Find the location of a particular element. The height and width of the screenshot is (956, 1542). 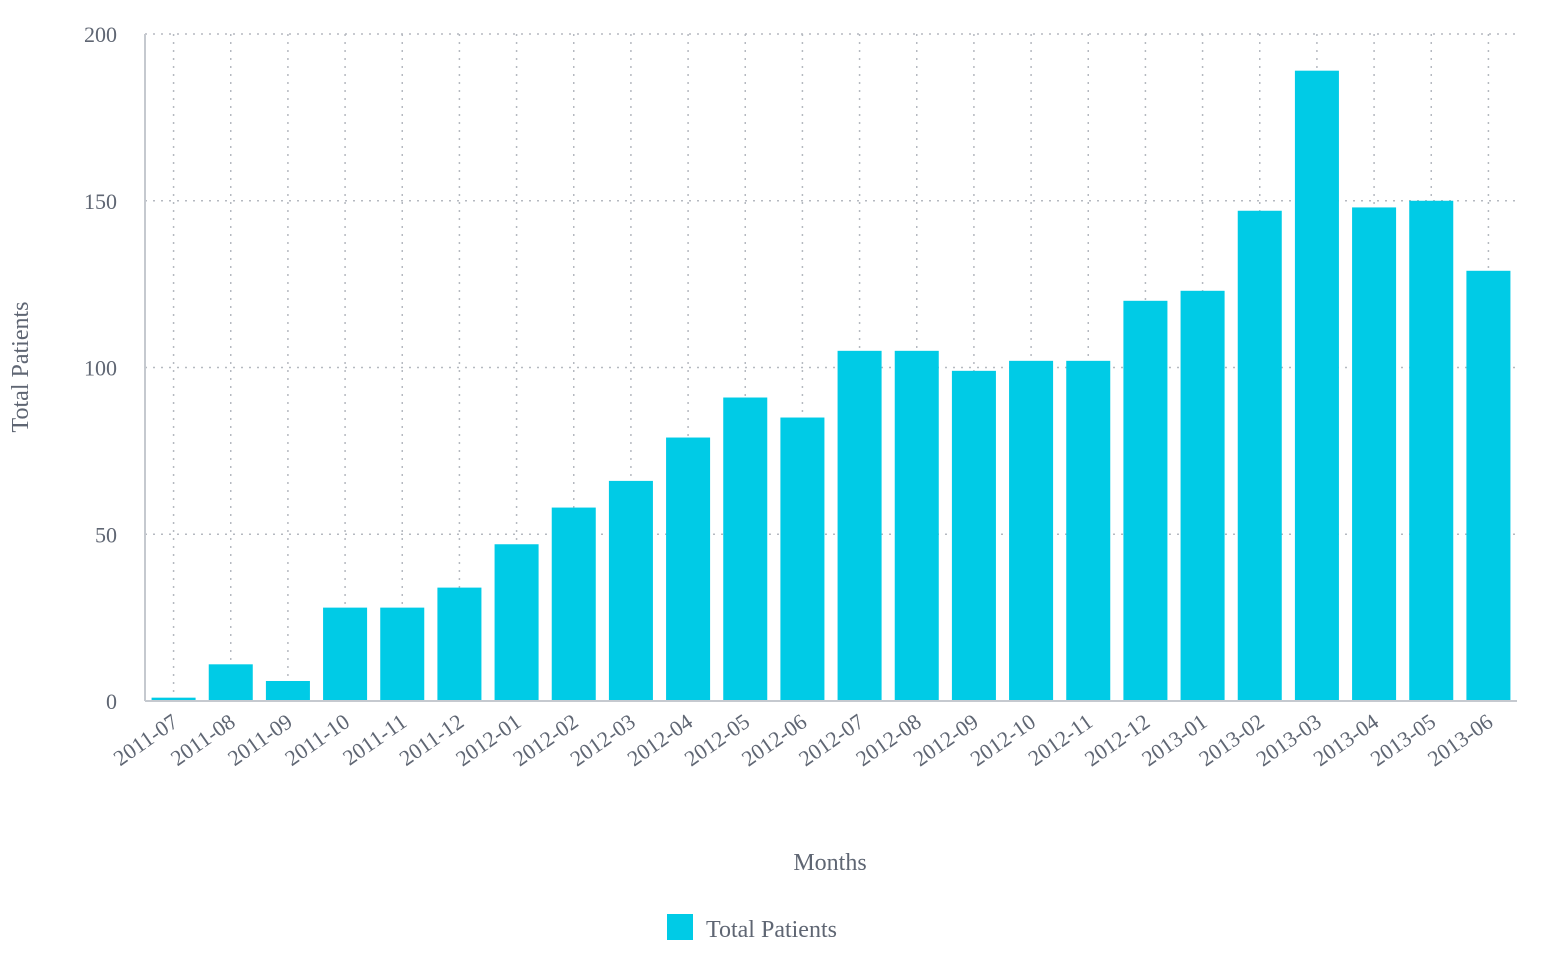

x-tick-label: 2012-07 is located at coordinates (831, 740).